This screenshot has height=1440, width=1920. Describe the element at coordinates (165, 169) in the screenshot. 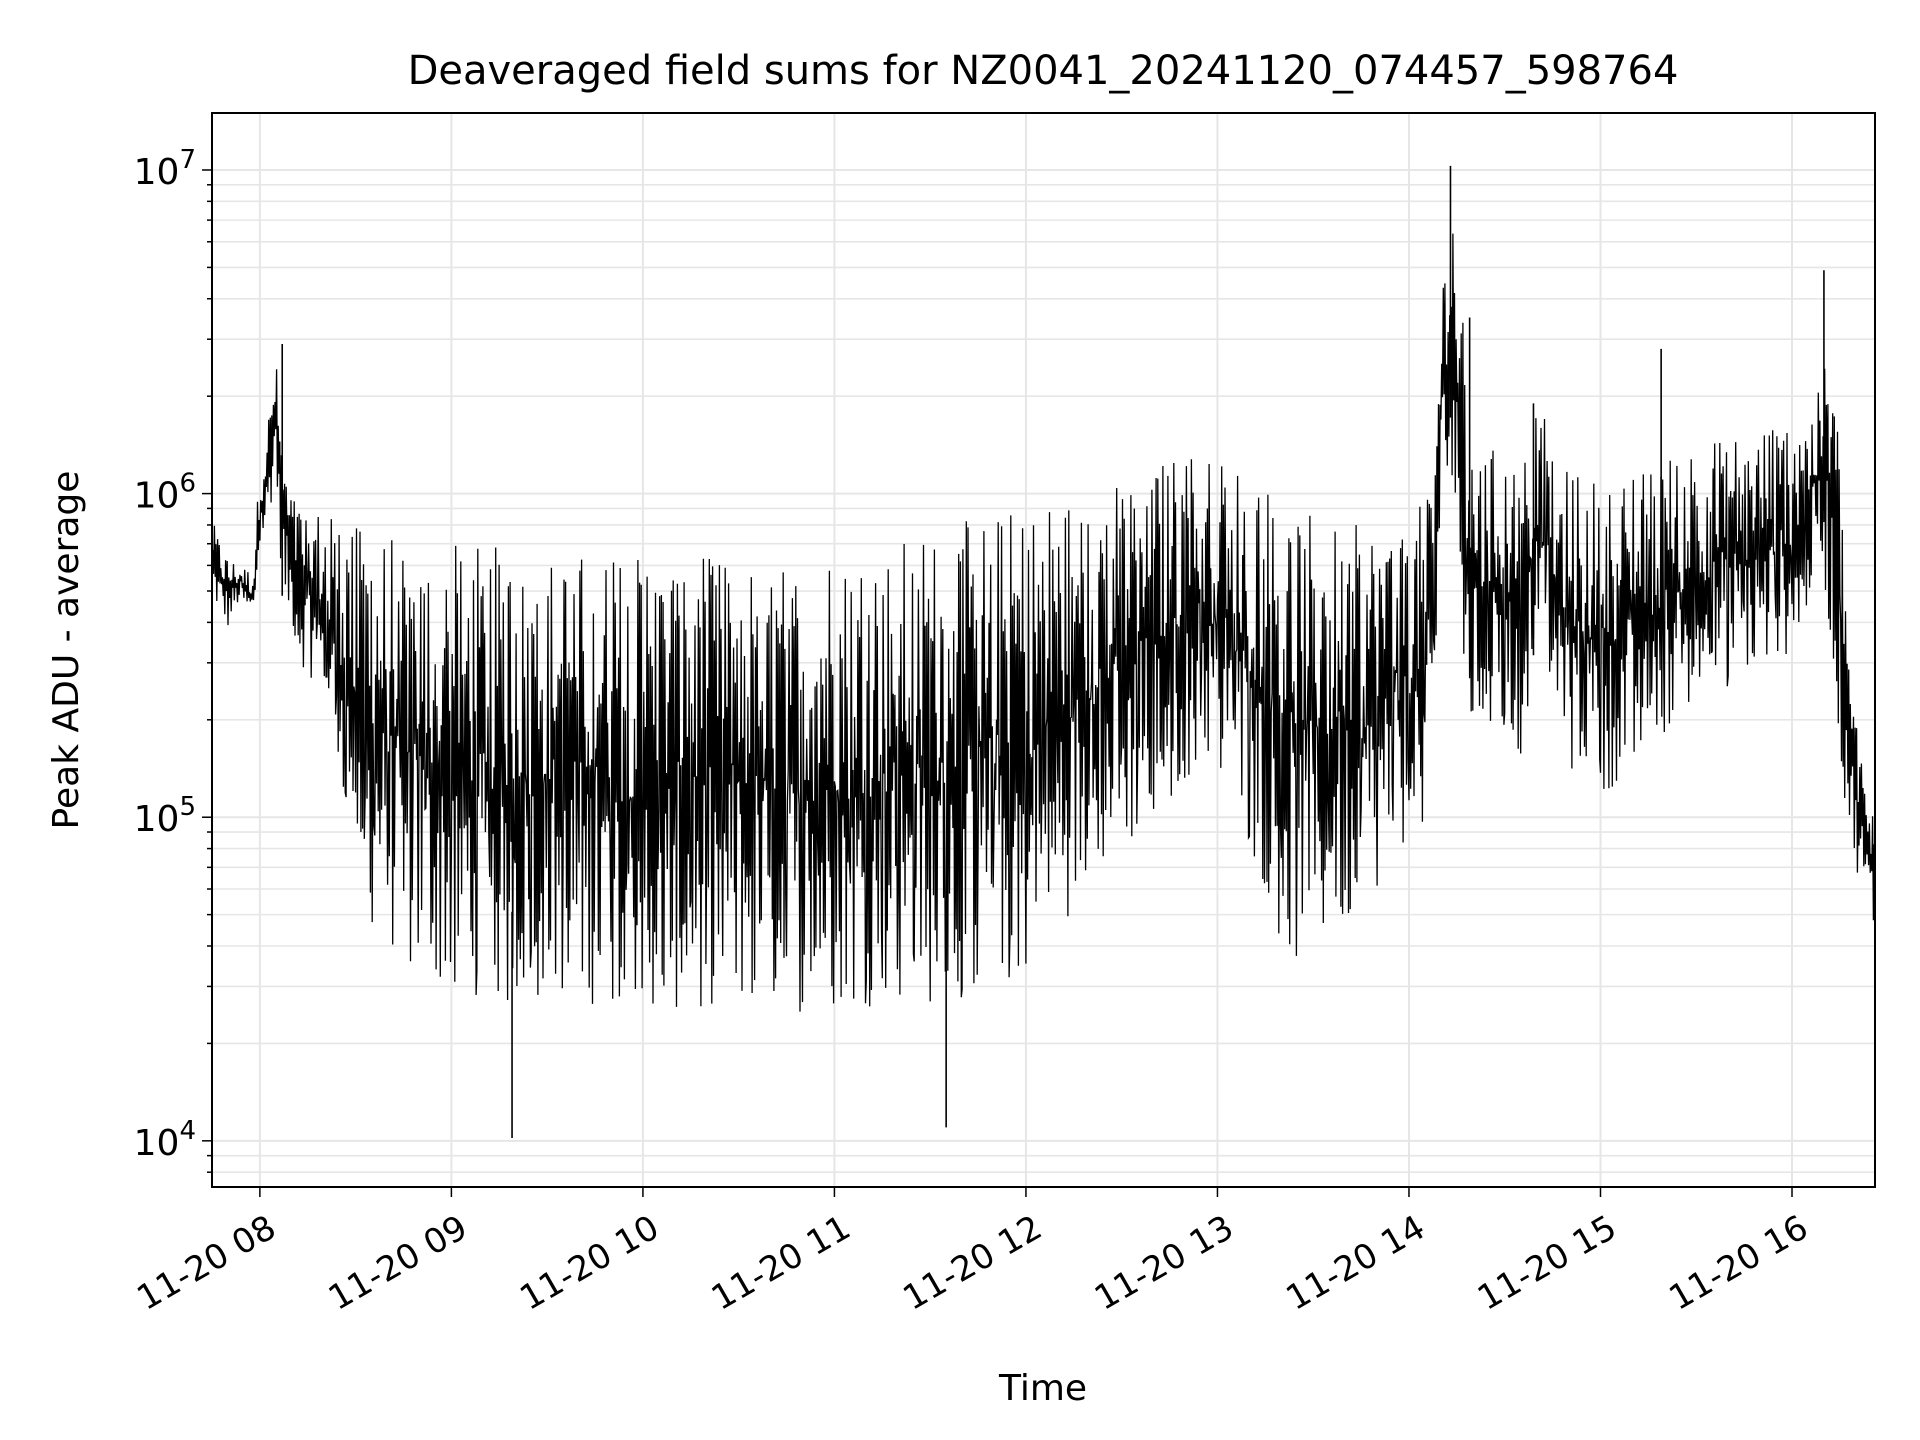

I see `y-tick-label: 10⁷` at that location.